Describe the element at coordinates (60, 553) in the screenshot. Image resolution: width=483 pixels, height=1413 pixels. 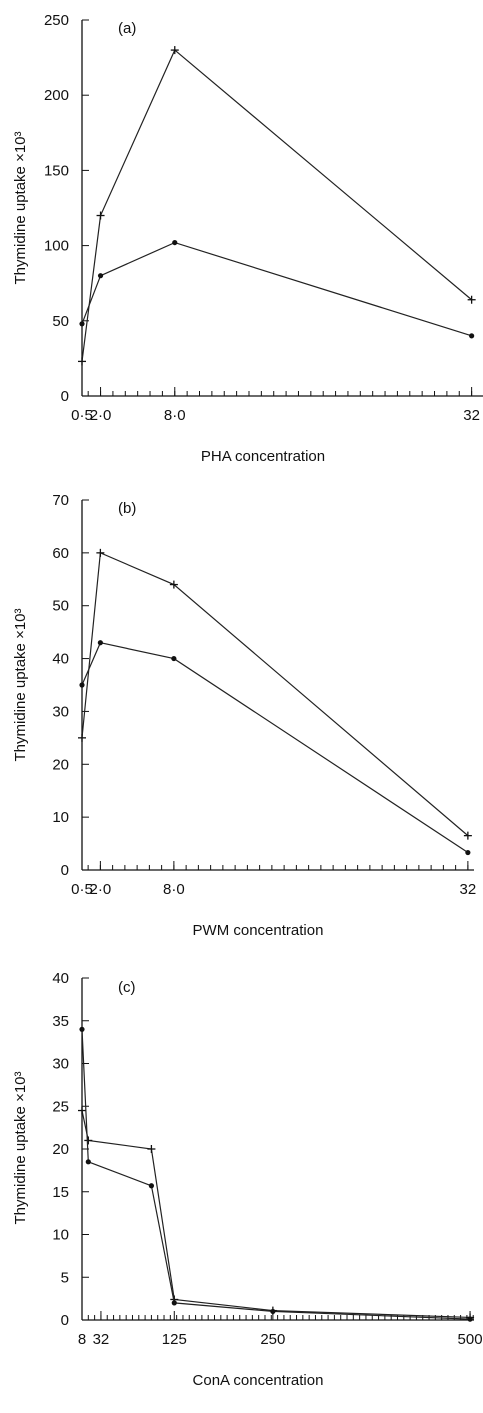
I see `y-tick-label: 60` at that location.